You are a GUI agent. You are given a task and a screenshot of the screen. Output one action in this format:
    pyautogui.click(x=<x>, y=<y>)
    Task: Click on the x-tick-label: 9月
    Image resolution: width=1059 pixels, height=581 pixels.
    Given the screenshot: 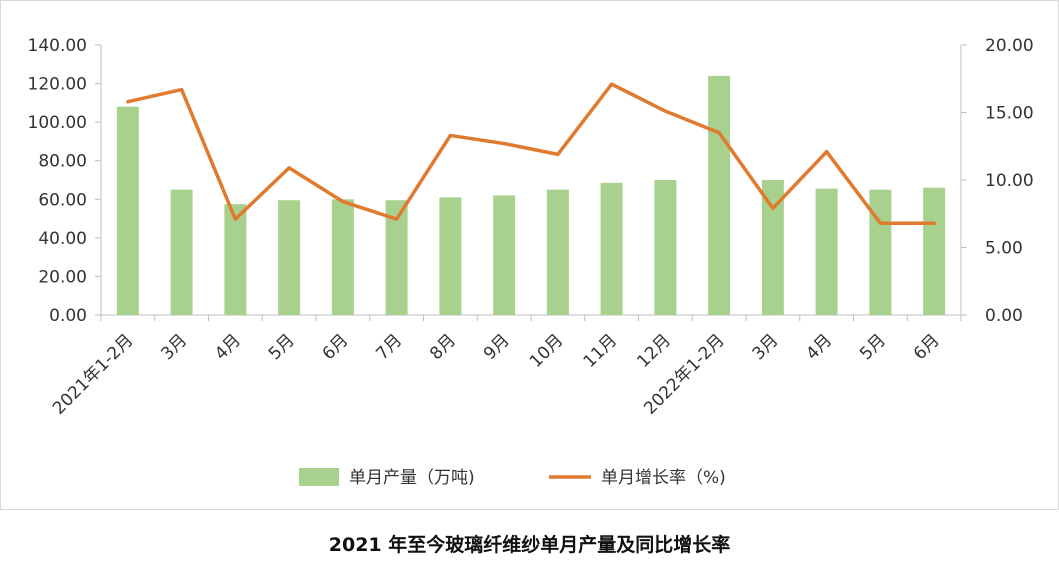 What is the action you would take?
    pyautogui.click(x=497, y=347)
    